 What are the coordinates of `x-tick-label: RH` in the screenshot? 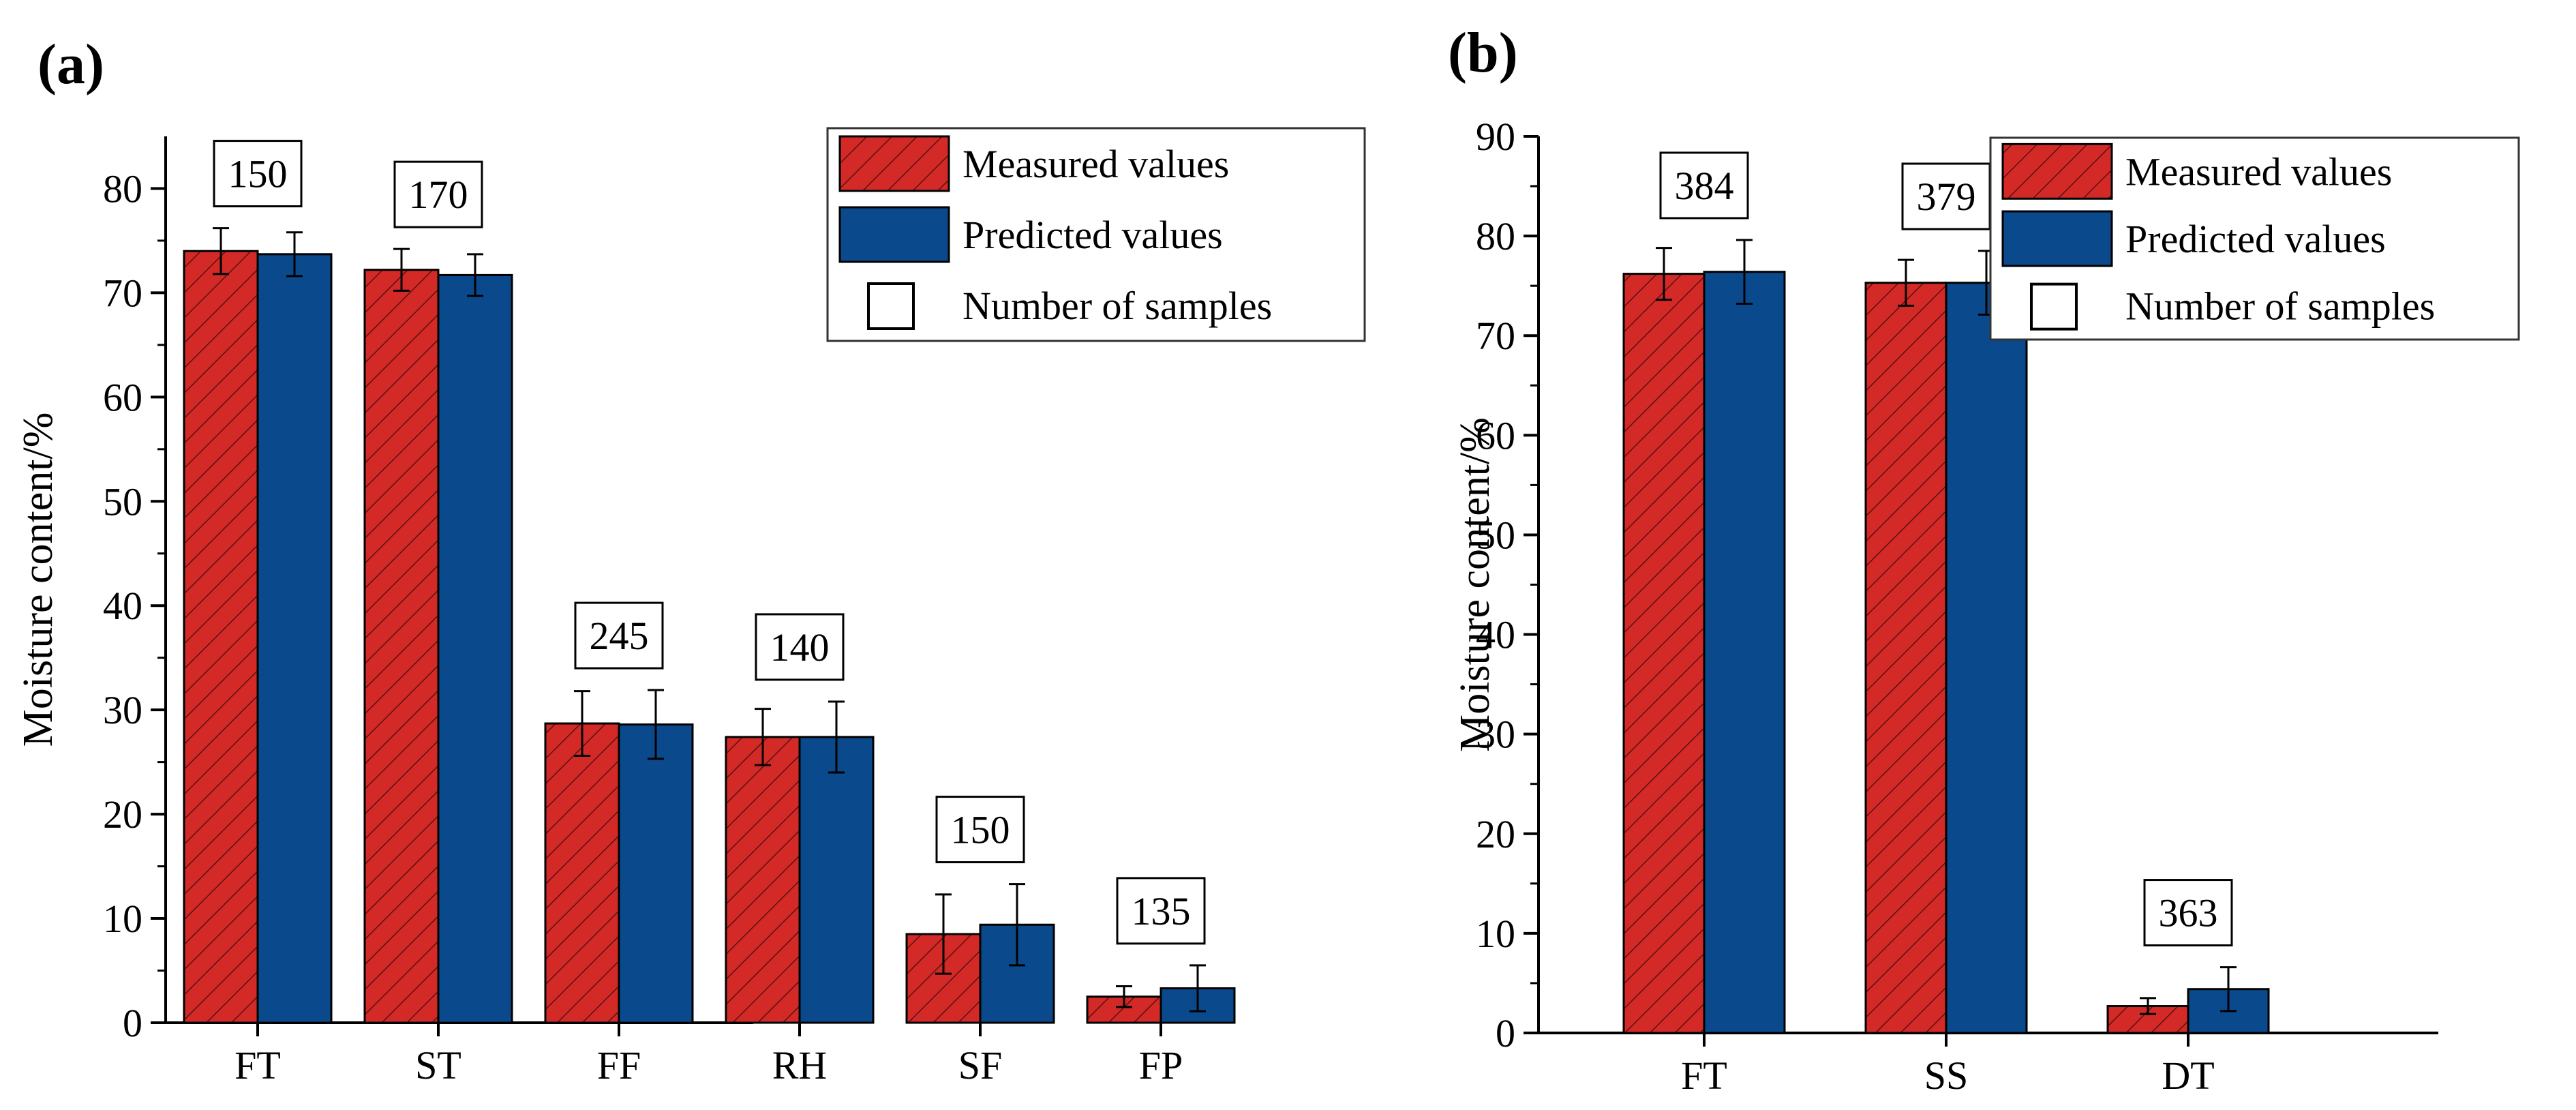 It's located at (800, 1065).